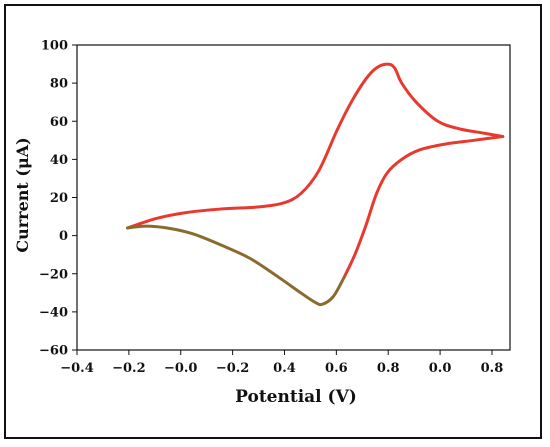  I want to click on y-tick-label: 20, so click(59, 198).